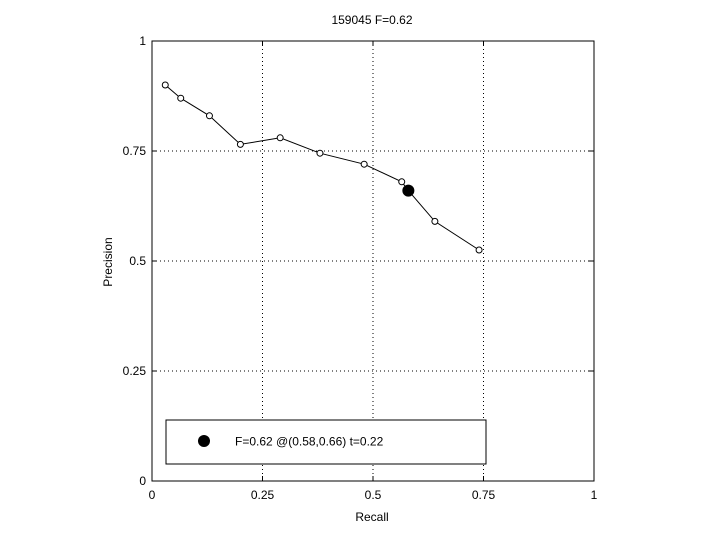  What do you see at coordinates (322, 167) in the screenshot?
I see `series-group` at bounding box center [322, 167].